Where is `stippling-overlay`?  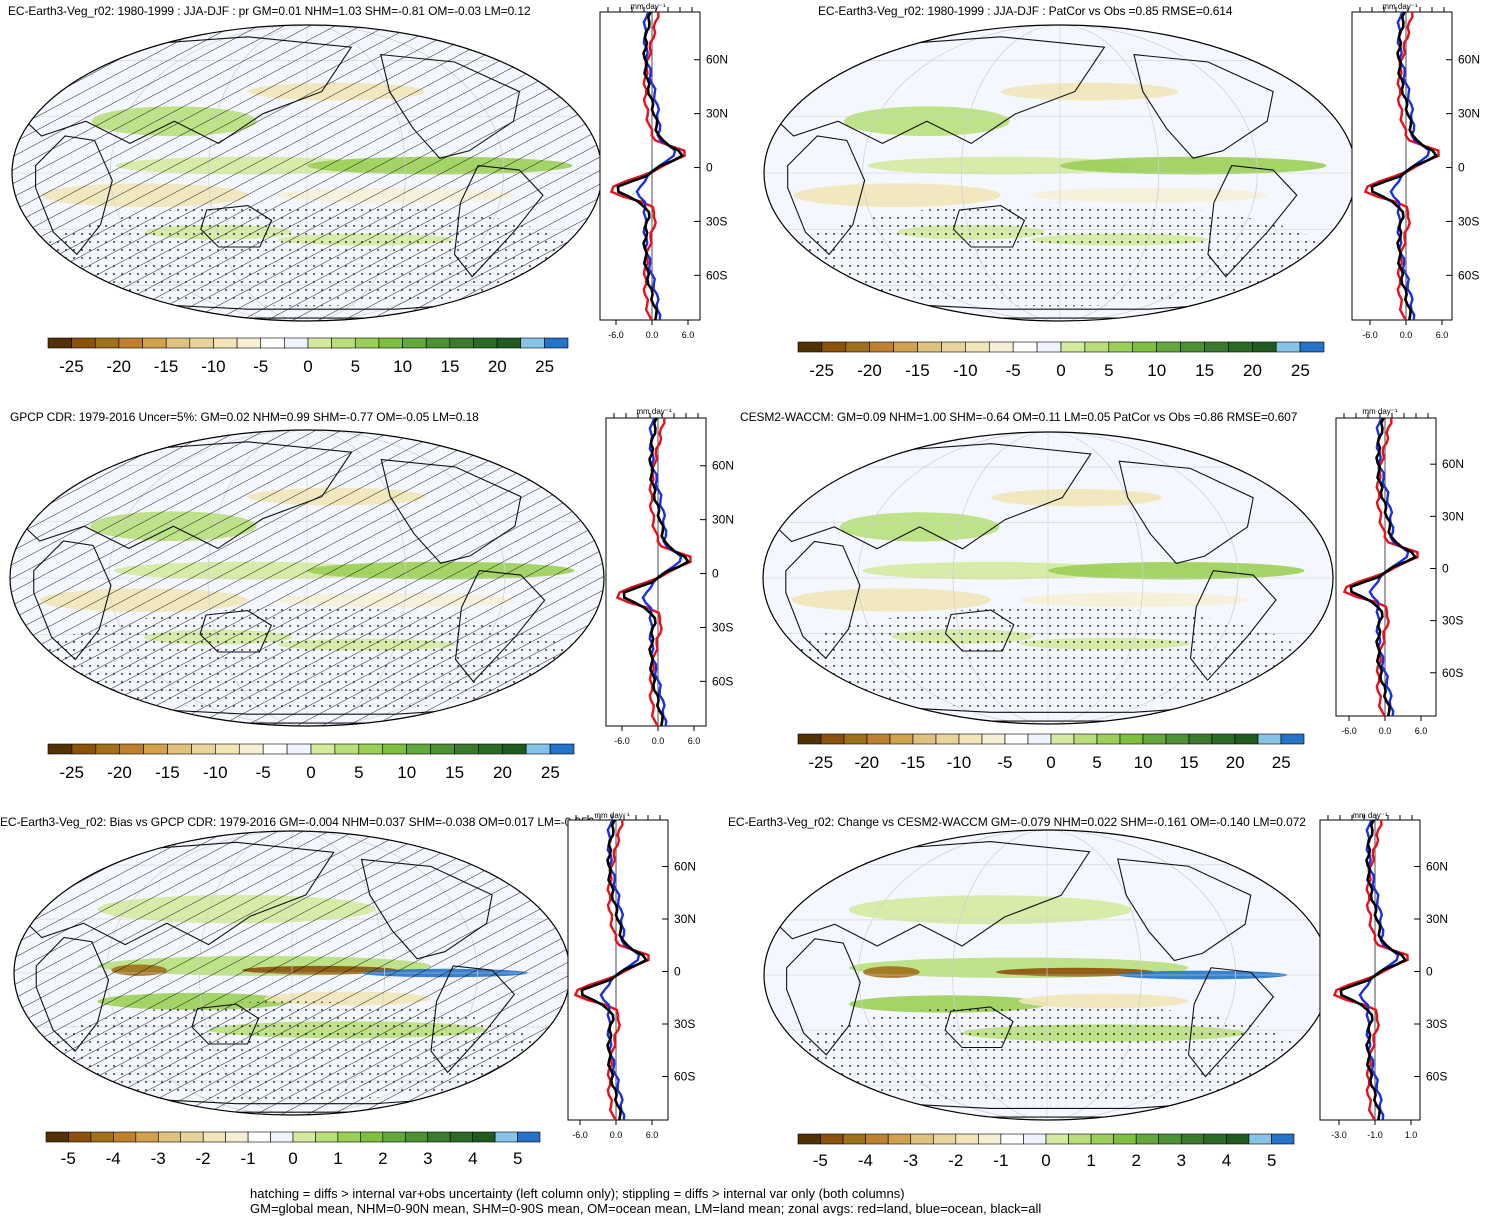
stippling-overlay is located at coordinates (1048, 658).